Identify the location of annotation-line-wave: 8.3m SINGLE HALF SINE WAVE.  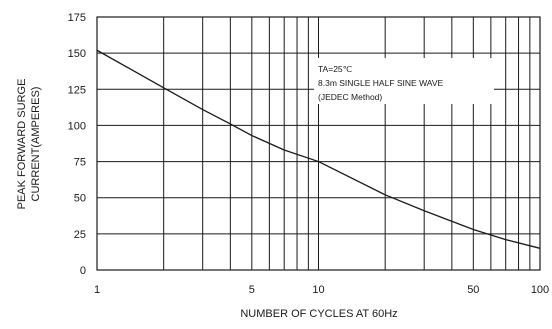
(381, 83).